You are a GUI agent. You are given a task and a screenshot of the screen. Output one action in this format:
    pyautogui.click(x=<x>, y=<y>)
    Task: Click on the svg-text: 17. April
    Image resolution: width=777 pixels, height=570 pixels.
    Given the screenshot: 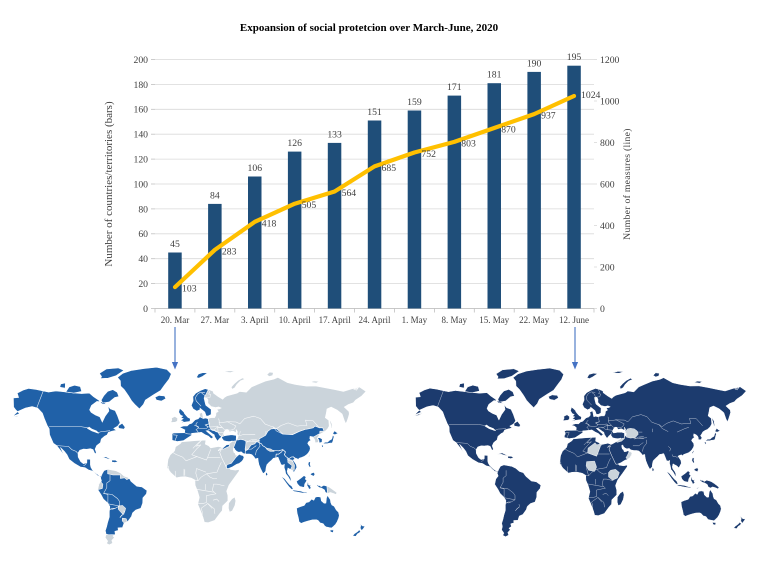 What is the action you would take?
    pyautogui.click(x=335, y=320)
    